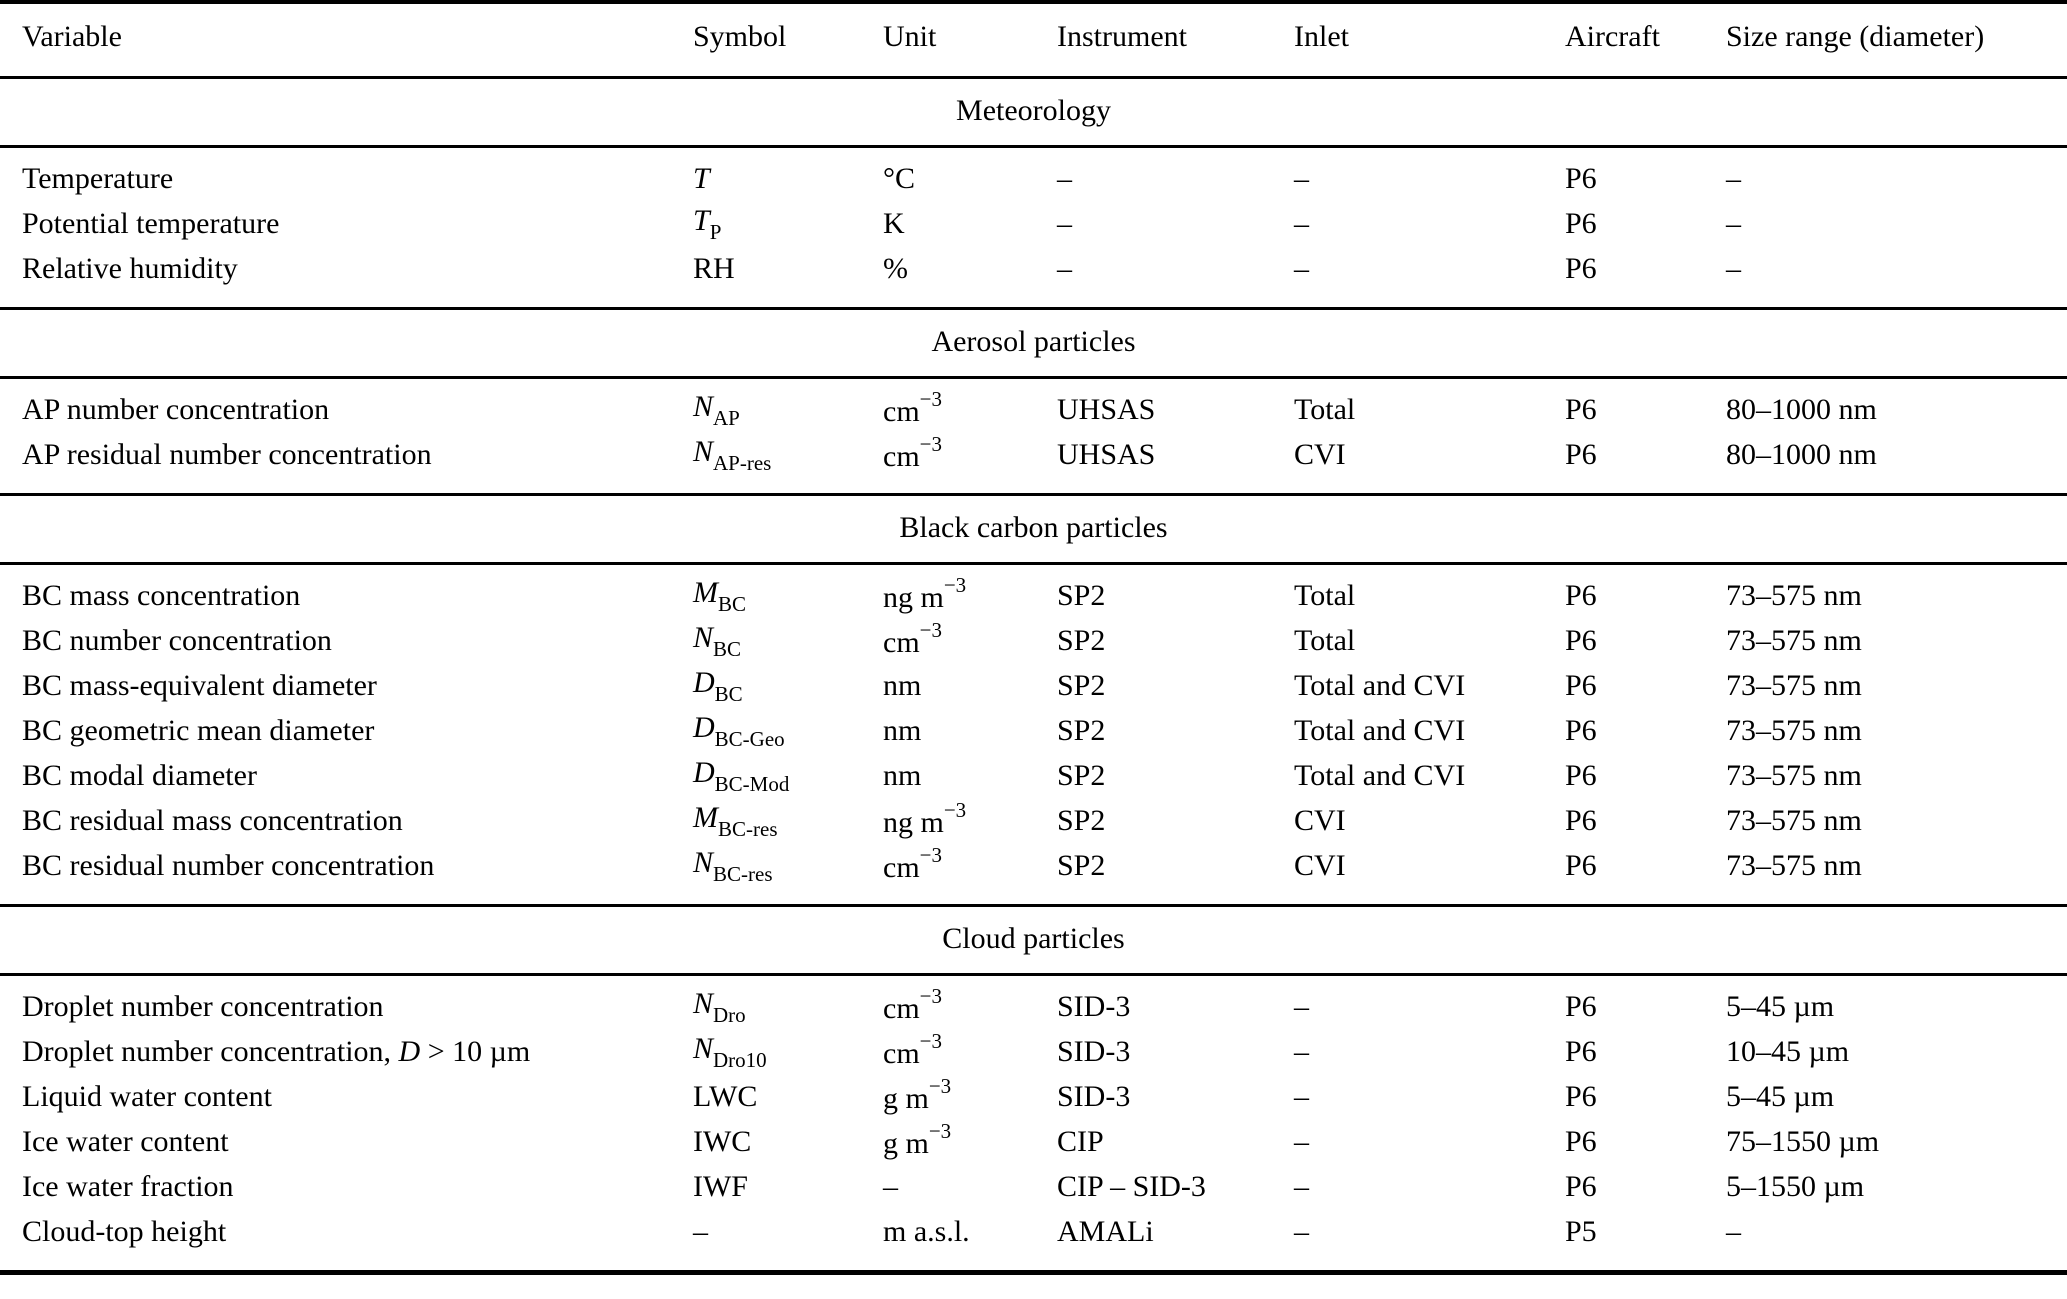  Describe the element at coordinates (718, 686) in the screenshot. I see `cell-symbol: DBC` at that location.